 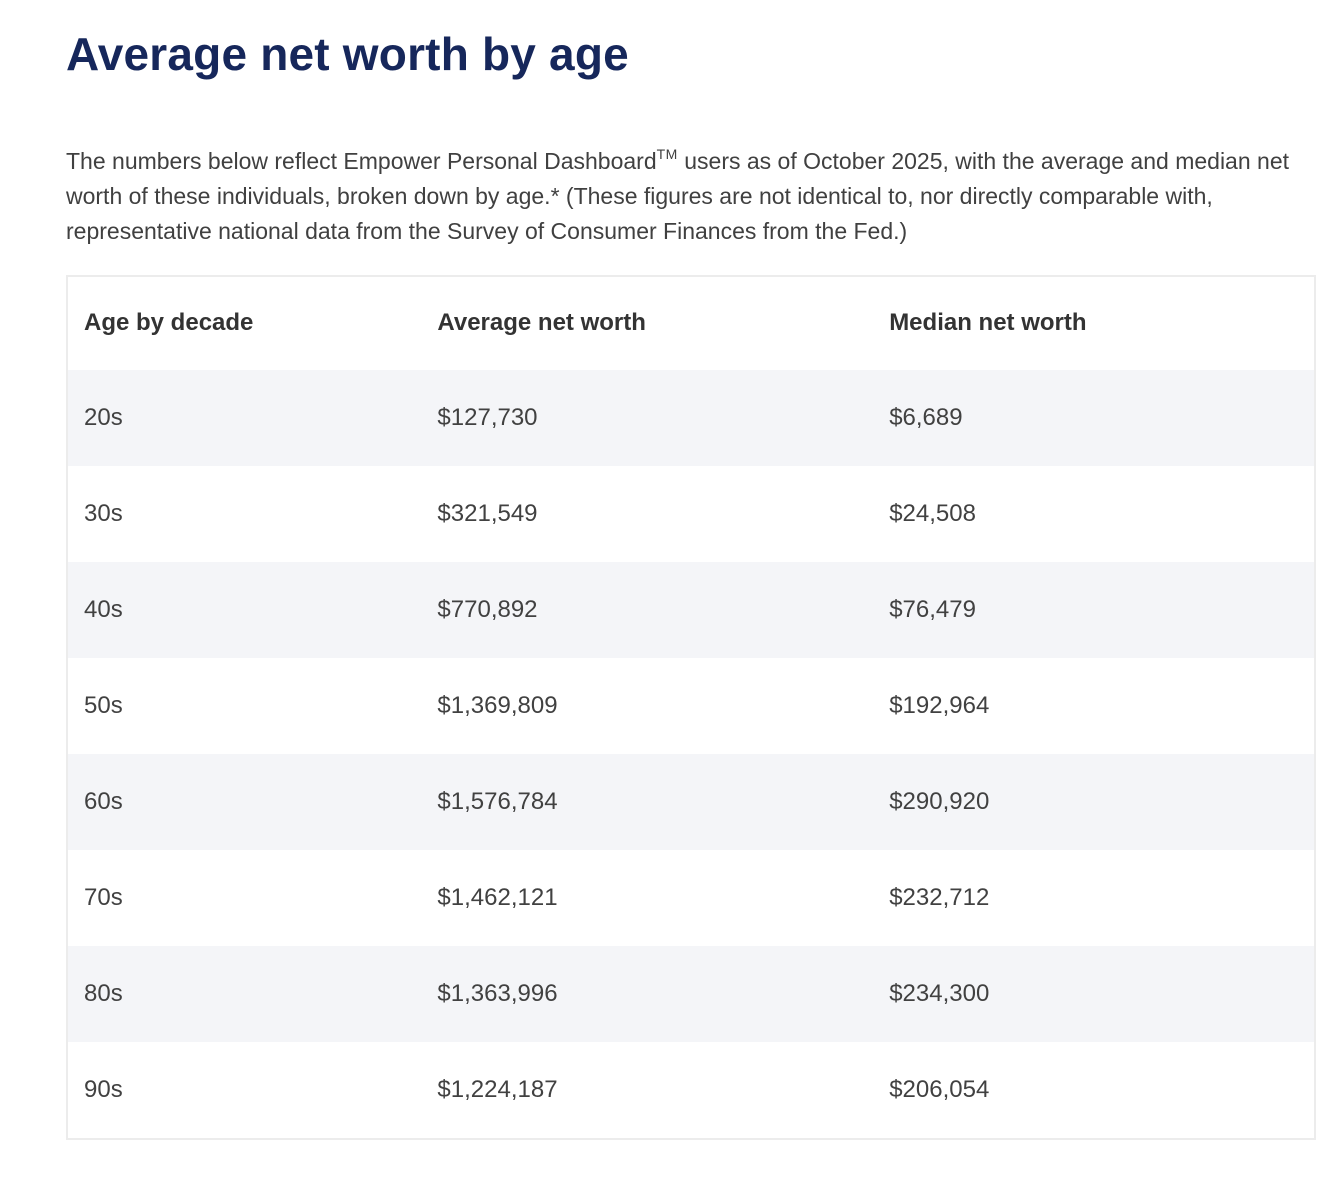 What do you see at coordinates (1094, 1090) in the screenshot?
I see `median-cell: $206,054` at bounding box center [1094, 1090].